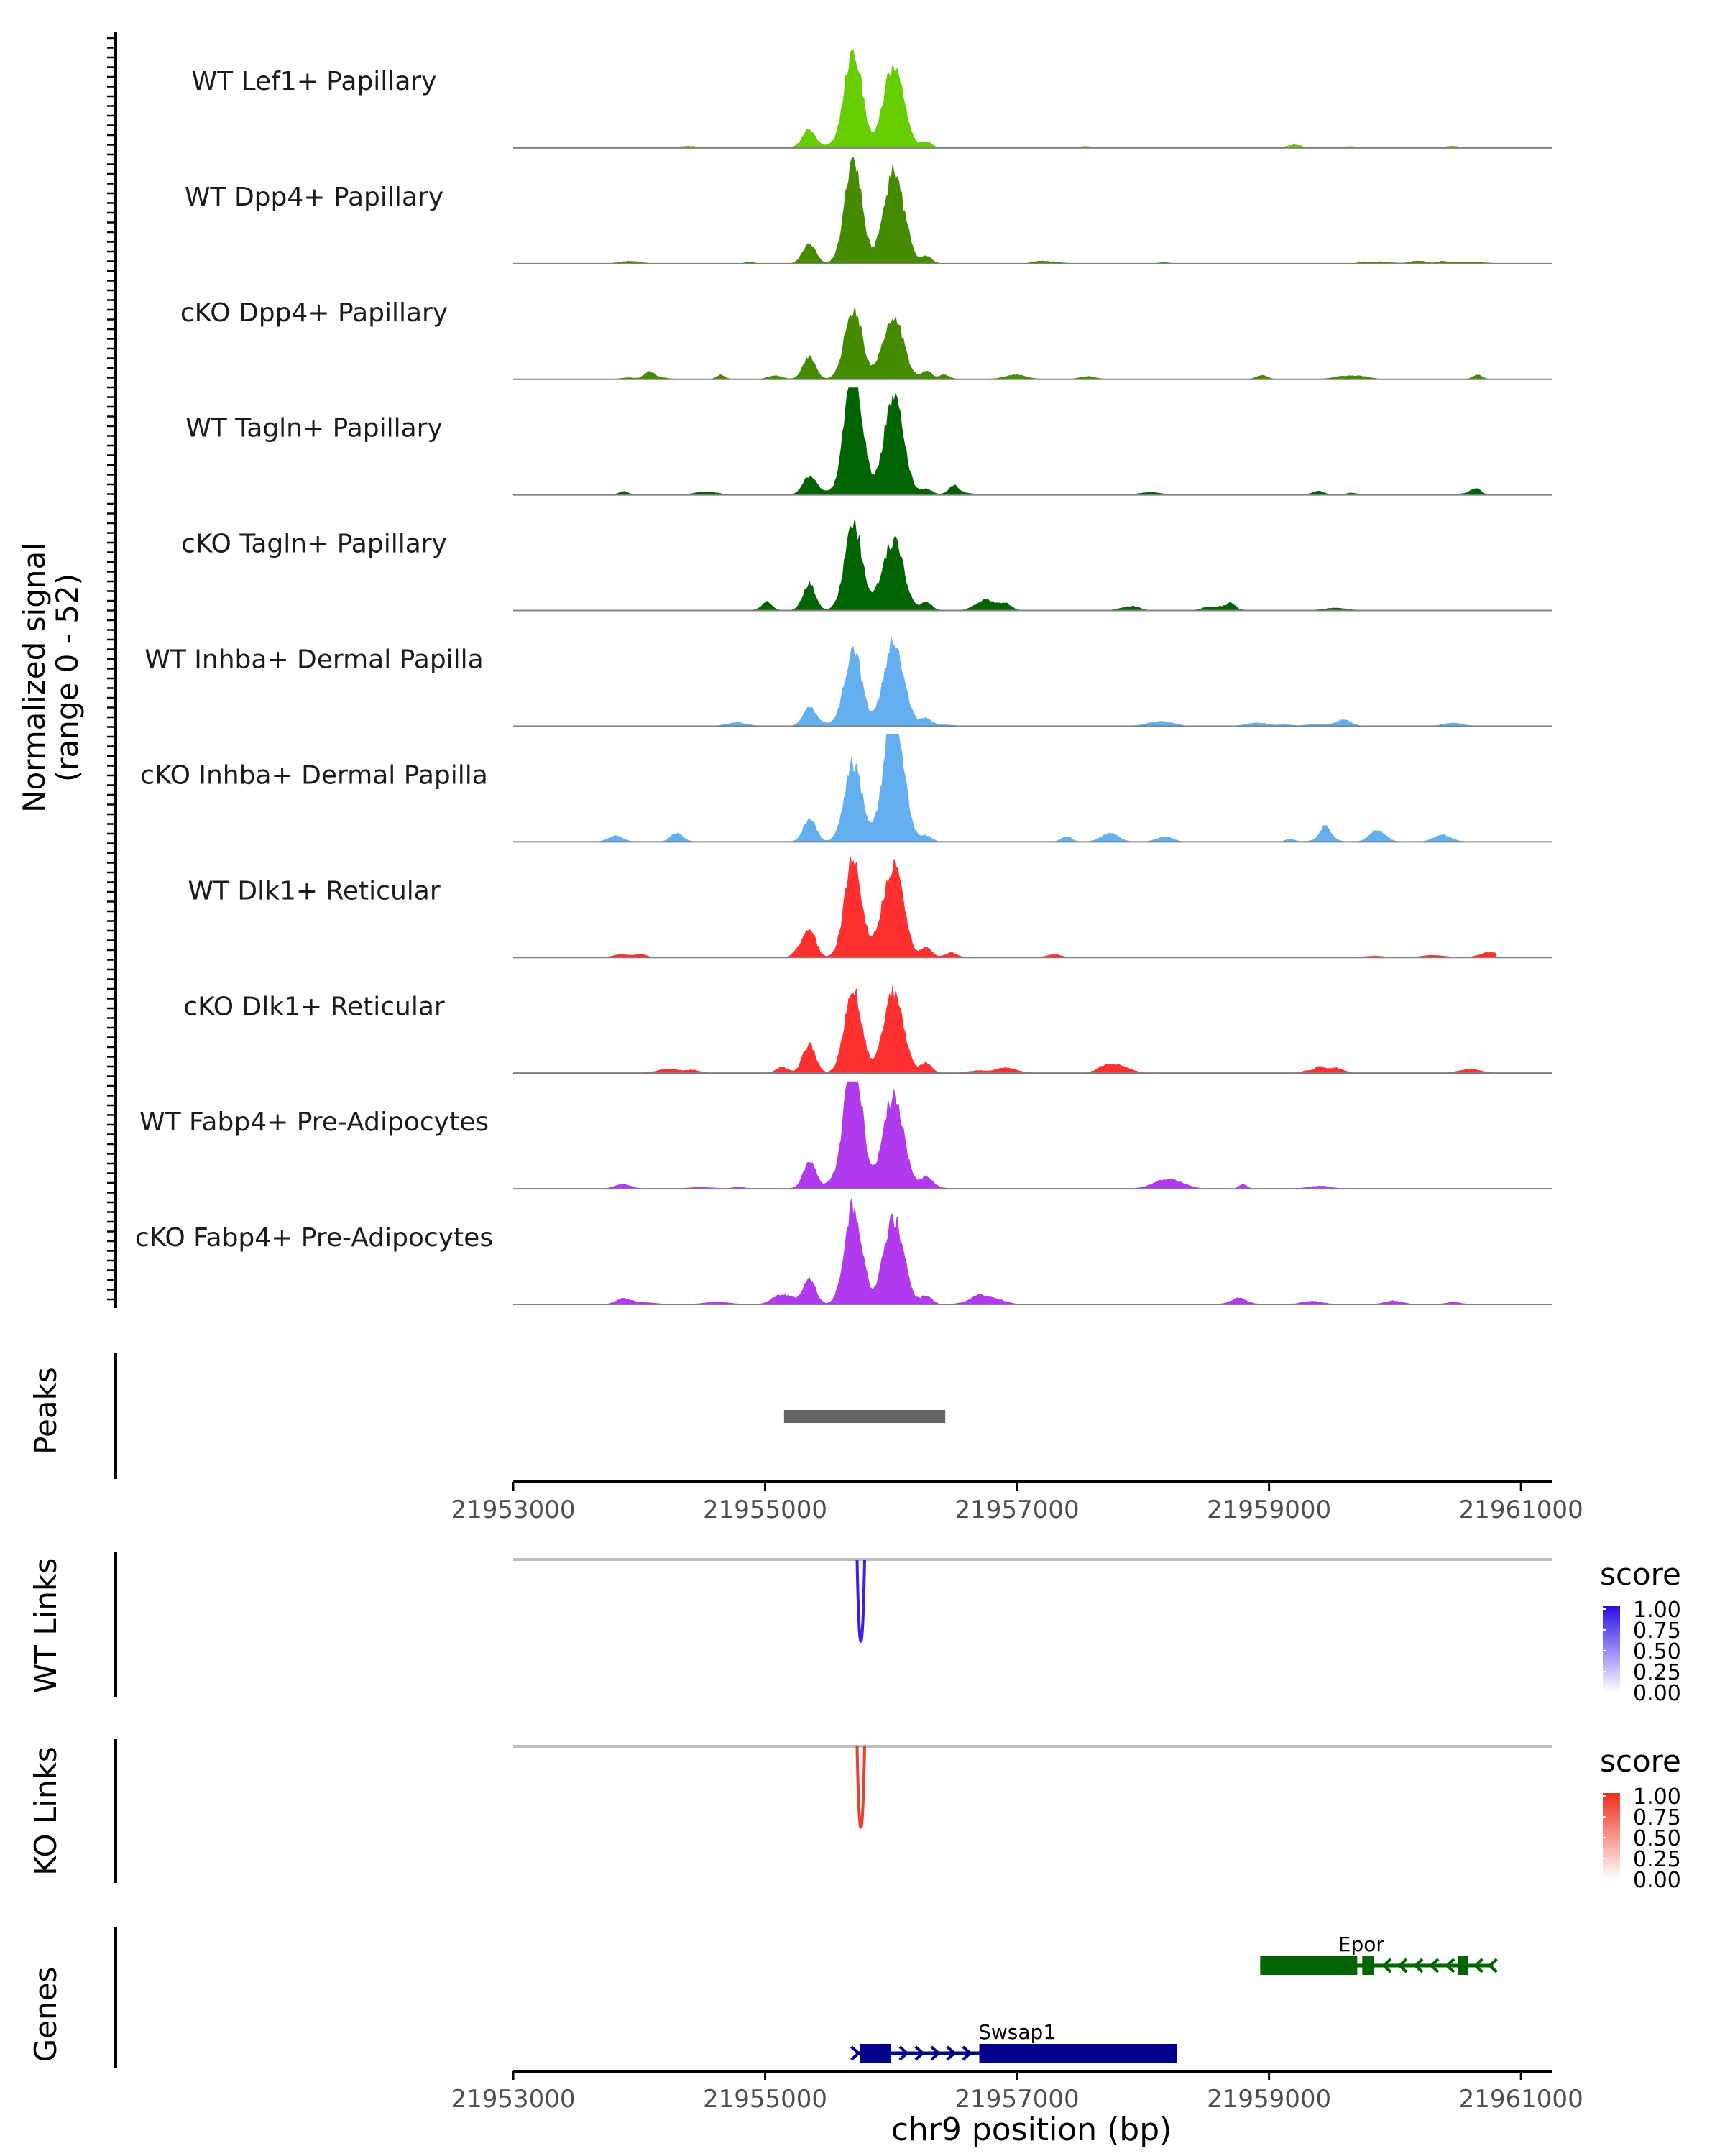 This screenshot has height=2156, width=1725. Describe the element at coordinates (45, 1625) in the screenshot. I see `links-track-label: WT Links` at that location.